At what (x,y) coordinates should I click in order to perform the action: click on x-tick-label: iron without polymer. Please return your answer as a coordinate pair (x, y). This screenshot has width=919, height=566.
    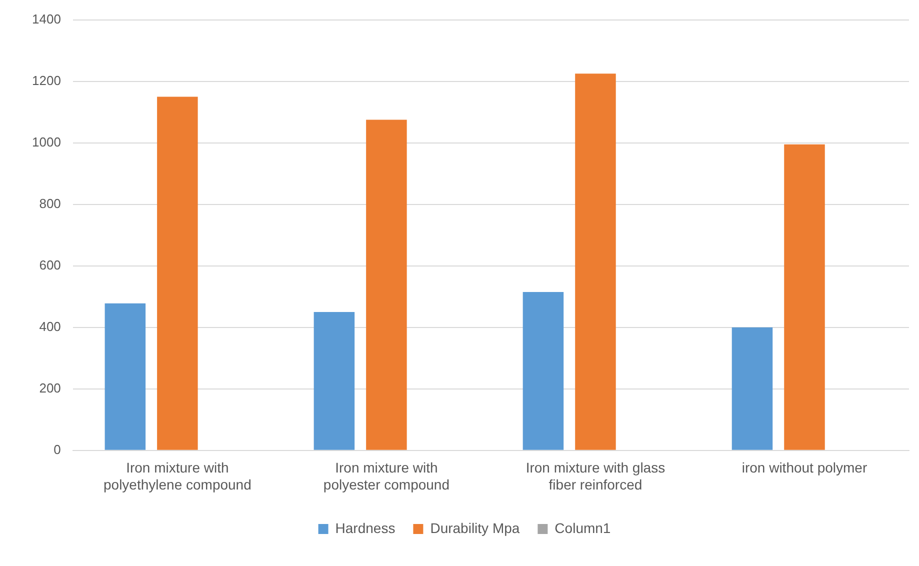
    Looking at the image, I should click on (805, 468).